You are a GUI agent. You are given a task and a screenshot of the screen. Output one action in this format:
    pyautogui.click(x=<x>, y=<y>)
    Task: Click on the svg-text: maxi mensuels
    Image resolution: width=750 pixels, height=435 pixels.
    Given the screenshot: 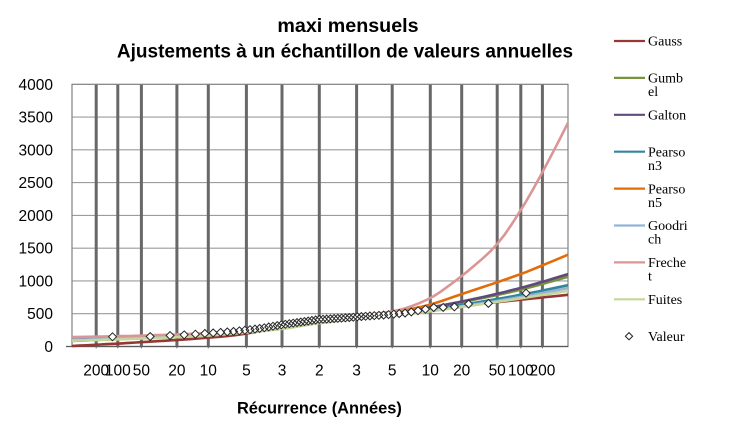 What is the action you would take?
    pyautogui.click(x=347, y=26)
    